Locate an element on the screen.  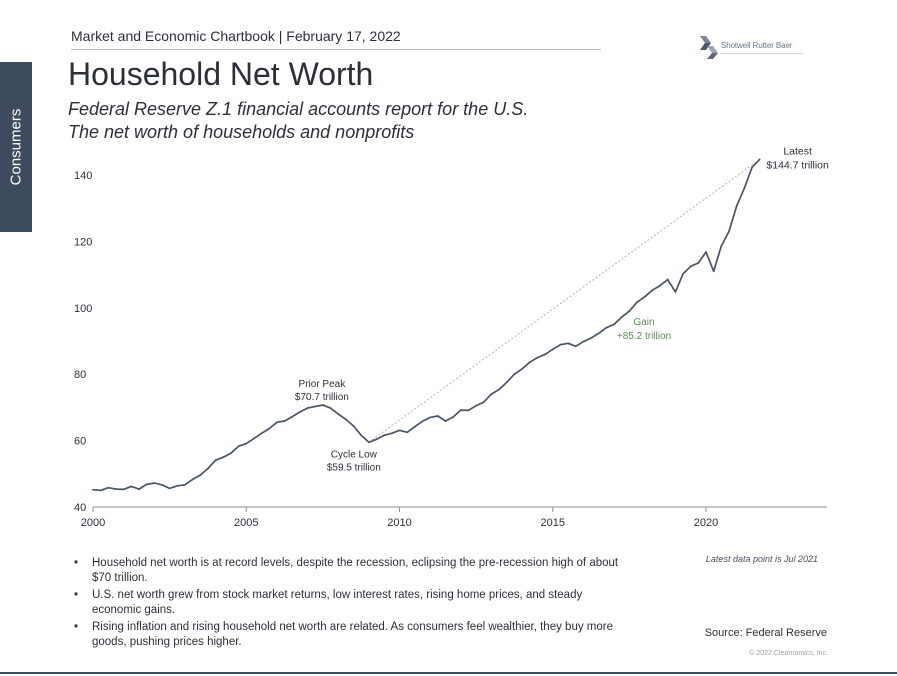
section-side-tab: Consumers is located at coordinates (16, 147).